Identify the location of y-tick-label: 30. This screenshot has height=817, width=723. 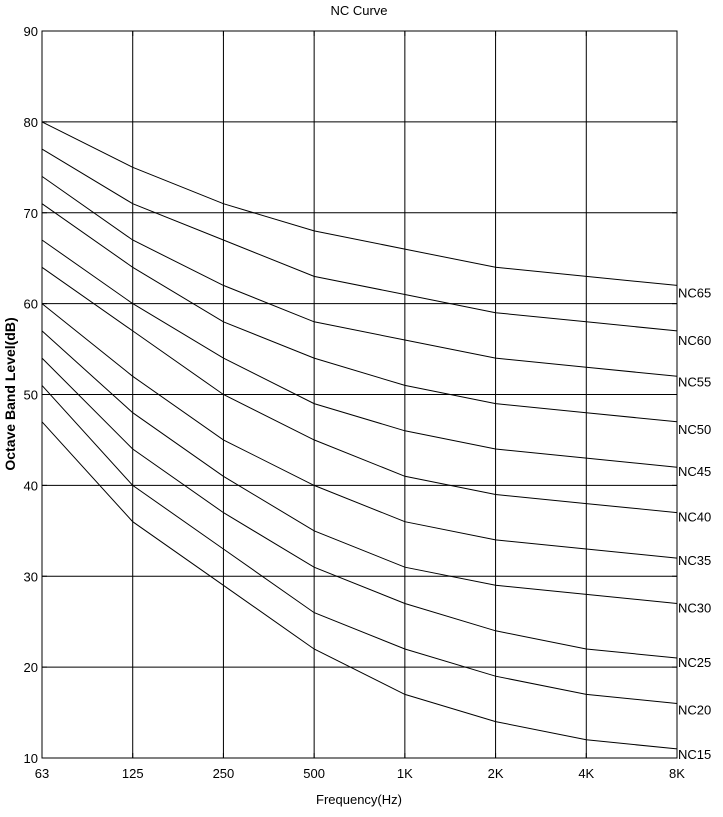
(31, 576).